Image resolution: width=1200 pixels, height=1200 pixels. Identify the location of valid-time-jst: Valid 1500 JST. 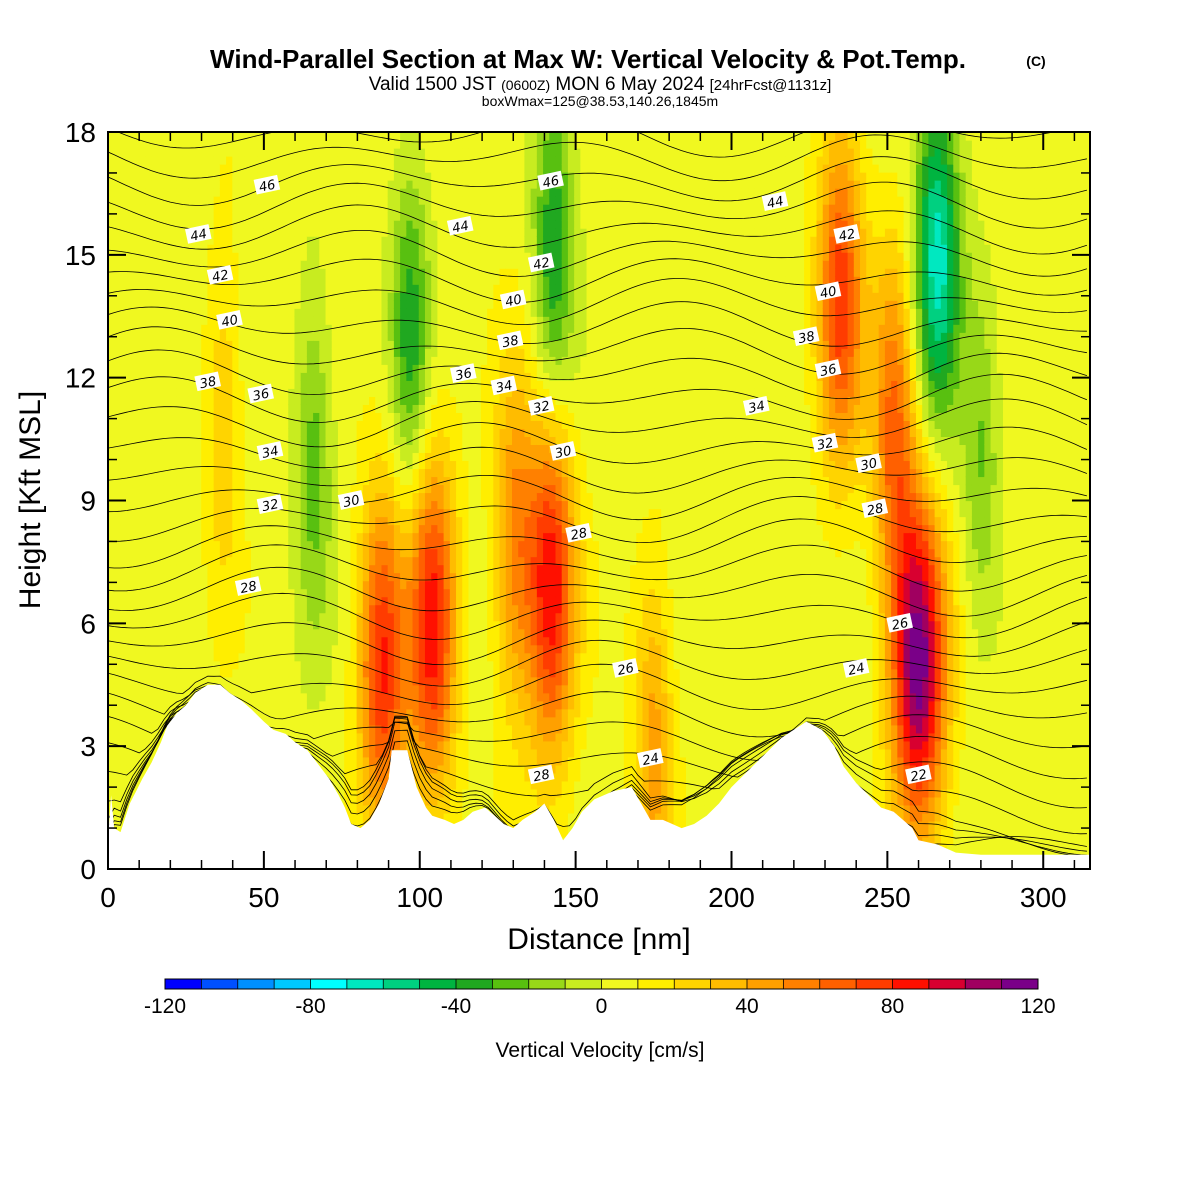
(433, 84).